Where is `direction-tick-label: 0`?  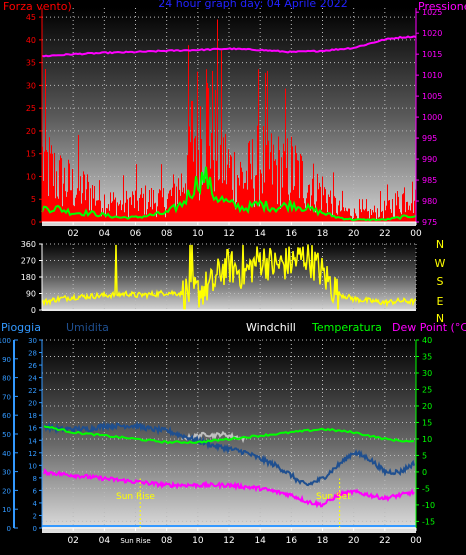
direction-tick-label: 0 is located at coordinates (33, 310).